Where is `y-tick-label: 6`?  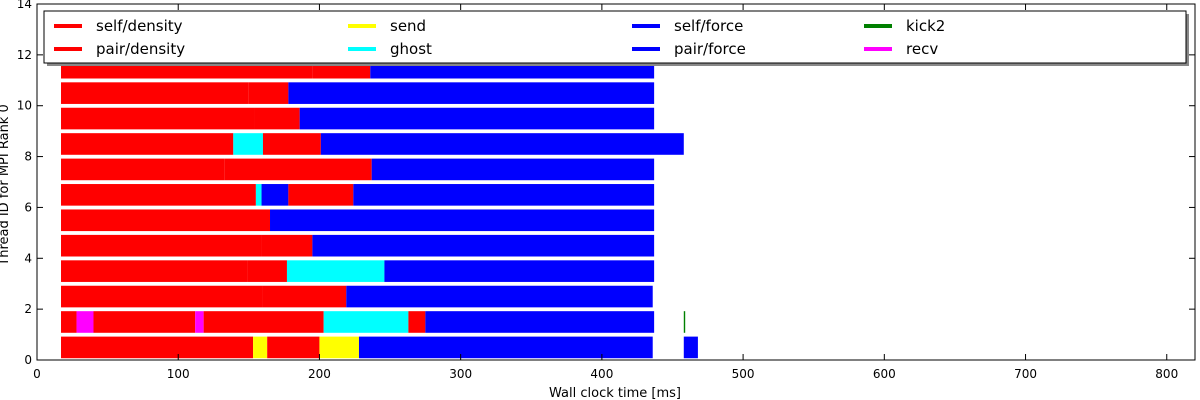
y-tick-label: 6 is located at coordinates (28, 207).